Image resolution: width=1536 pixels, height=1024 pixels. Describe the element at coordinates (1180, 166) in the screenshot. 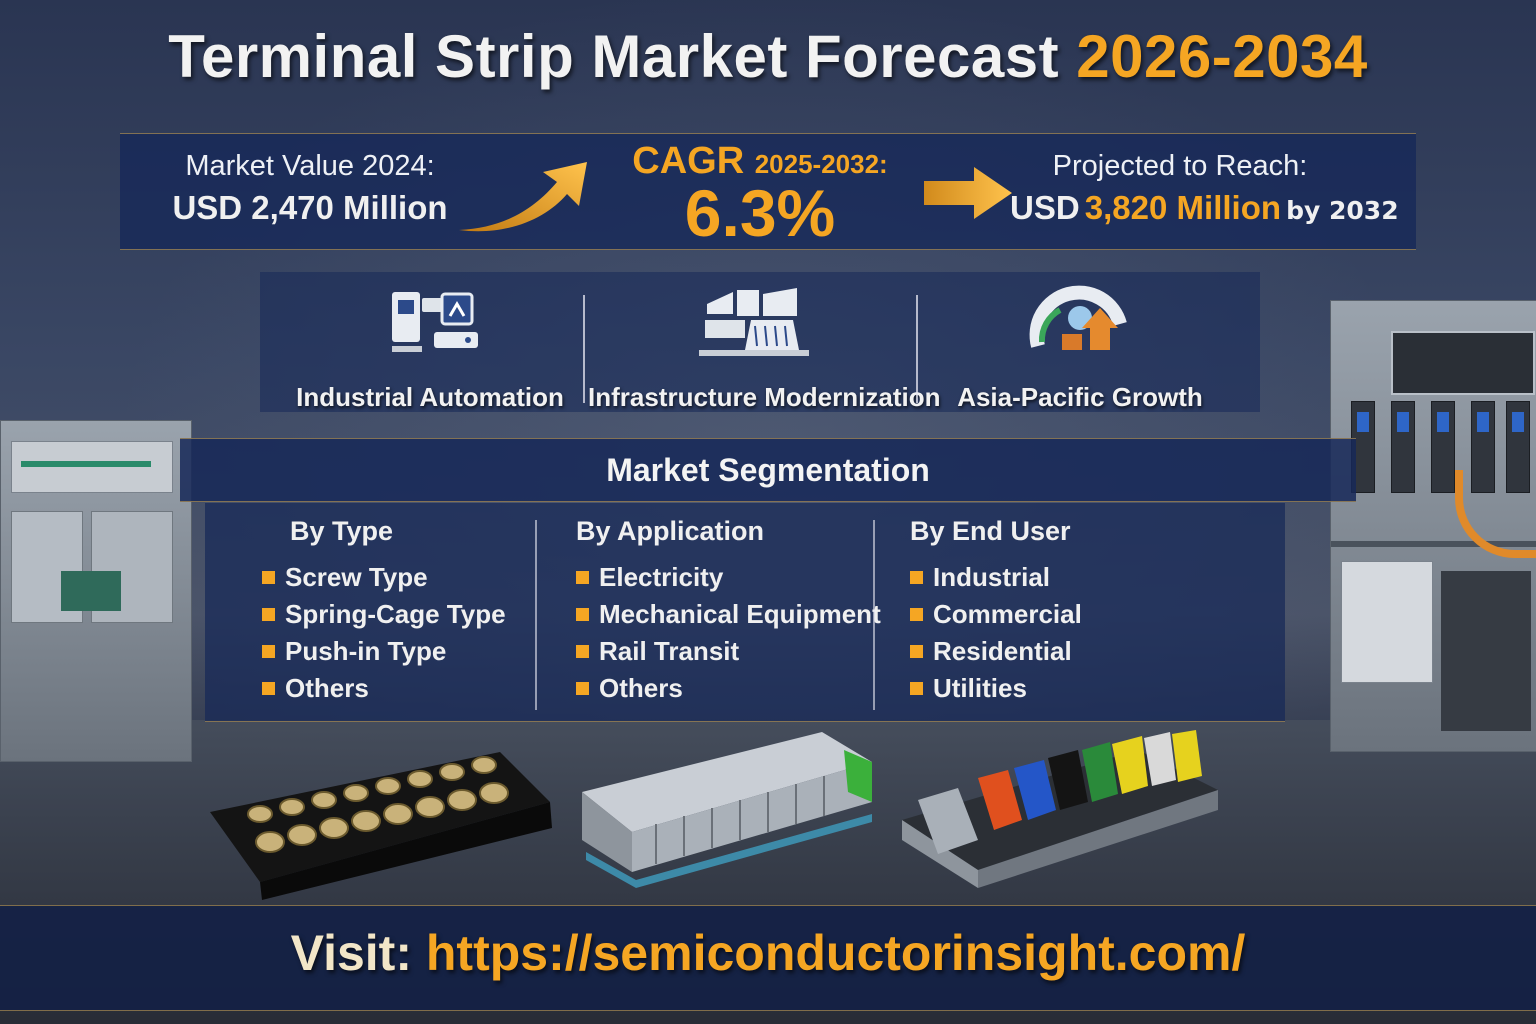

I see `projected-label: Projected to Reach:` at that location.